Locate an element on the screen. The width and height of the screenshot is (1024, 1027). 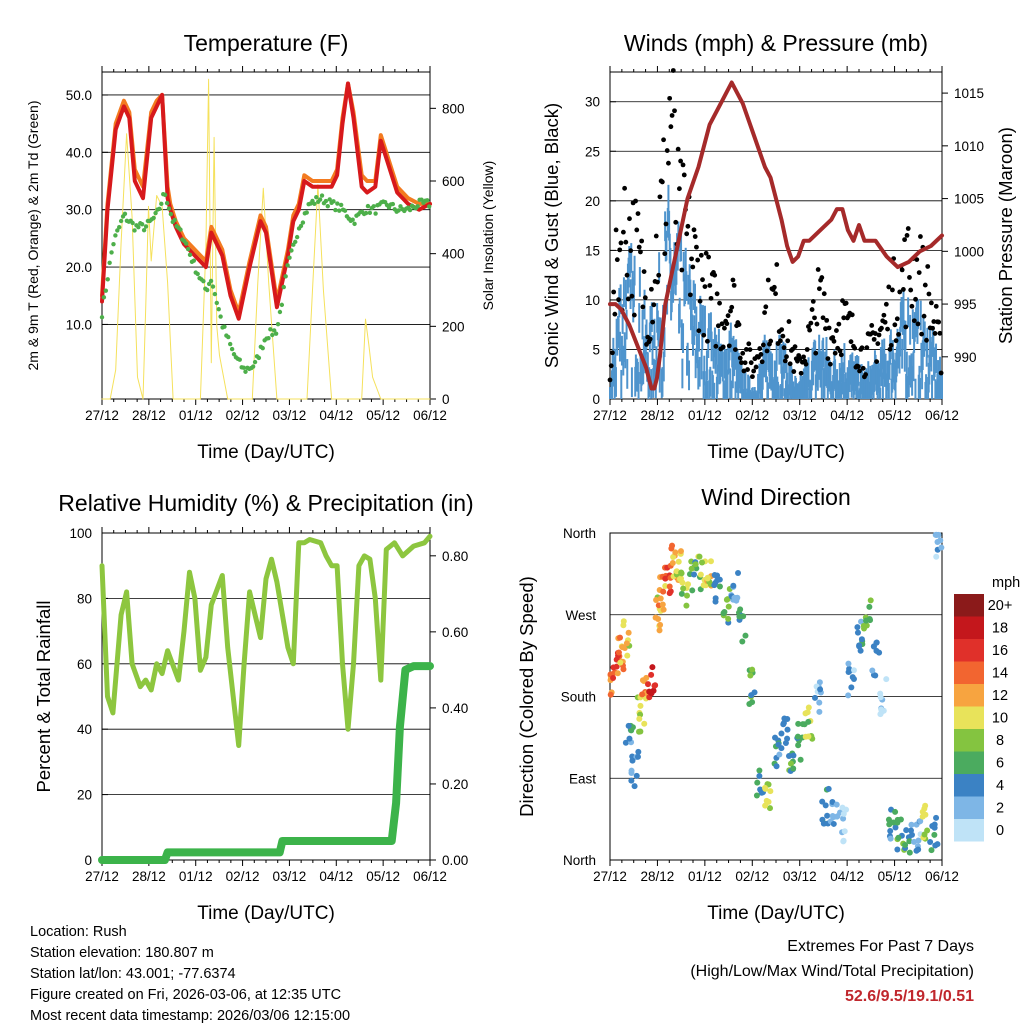
x-tick-label: 04/12 is located at coordinates (336, 876).